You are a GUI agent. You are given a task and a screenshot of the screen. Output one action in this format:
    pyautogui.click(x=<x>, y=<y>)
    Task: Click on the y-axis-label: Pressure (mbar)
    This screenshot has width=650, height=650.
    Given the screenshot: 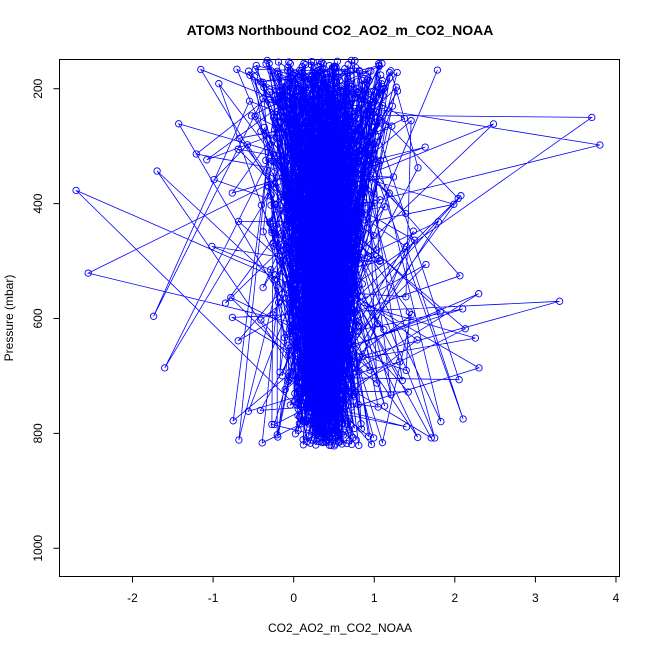 What is the action you would take?
    pyautogui.click(x=9, y=318)
    